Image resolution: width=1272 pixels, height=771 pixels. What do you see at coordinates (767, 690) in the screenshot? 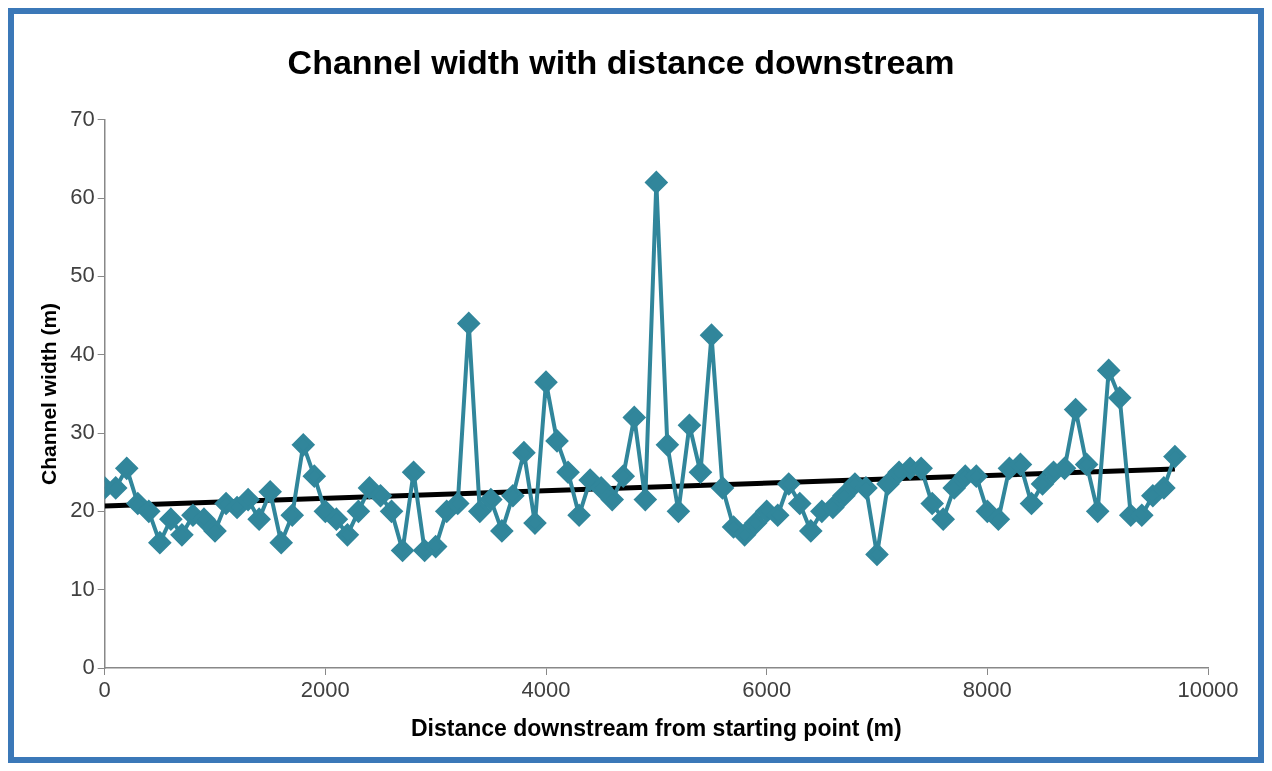
I see `x-tick-label: 6000` at bounding box center [767, 690].